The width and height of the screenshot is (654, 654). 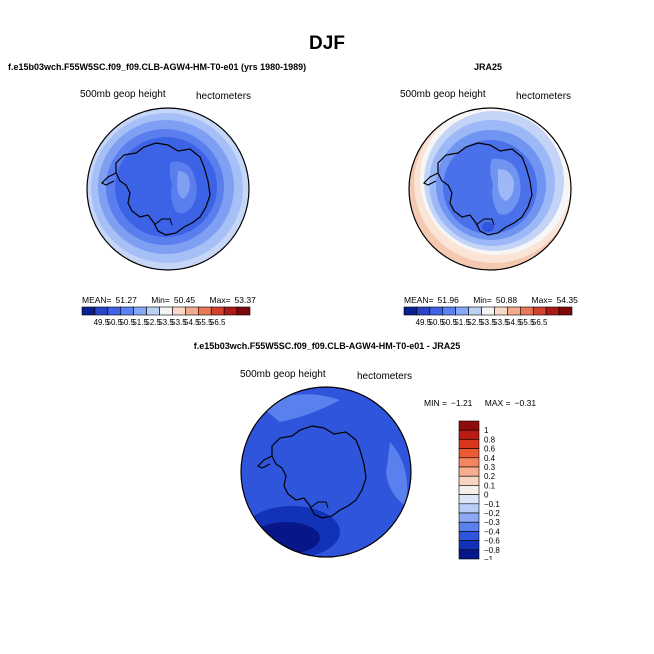 I want to click on obs-units-label: hectometers, so click(x=544, y=96).